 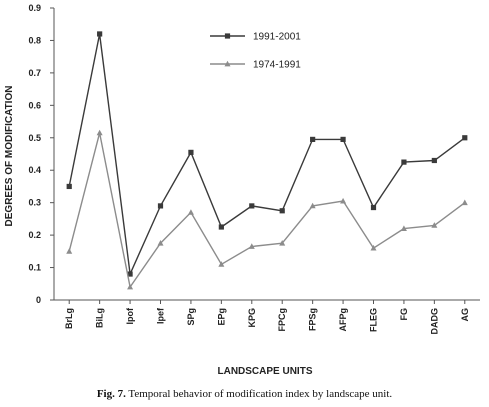 What do you see at coordinates (191, 317) in the screenshot?
I see `x-tick-label-spg: SPg` at bounding box center [191, 317].